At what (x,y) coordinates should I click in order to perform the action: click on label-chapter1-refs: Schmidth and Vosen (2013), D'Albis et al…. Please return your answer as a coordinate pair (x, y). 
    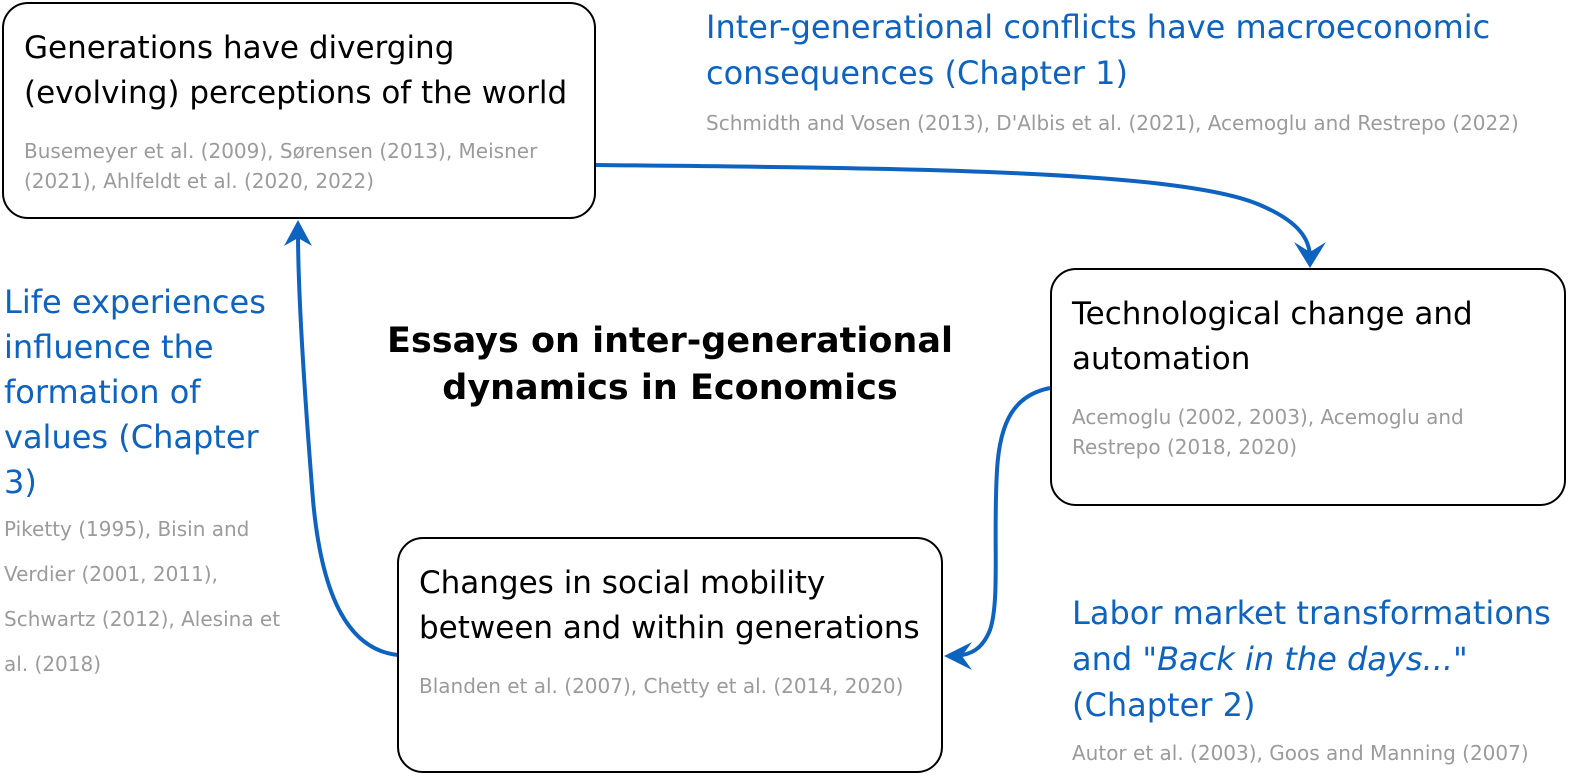
    Looking at the image, I should click on (1112, 123).